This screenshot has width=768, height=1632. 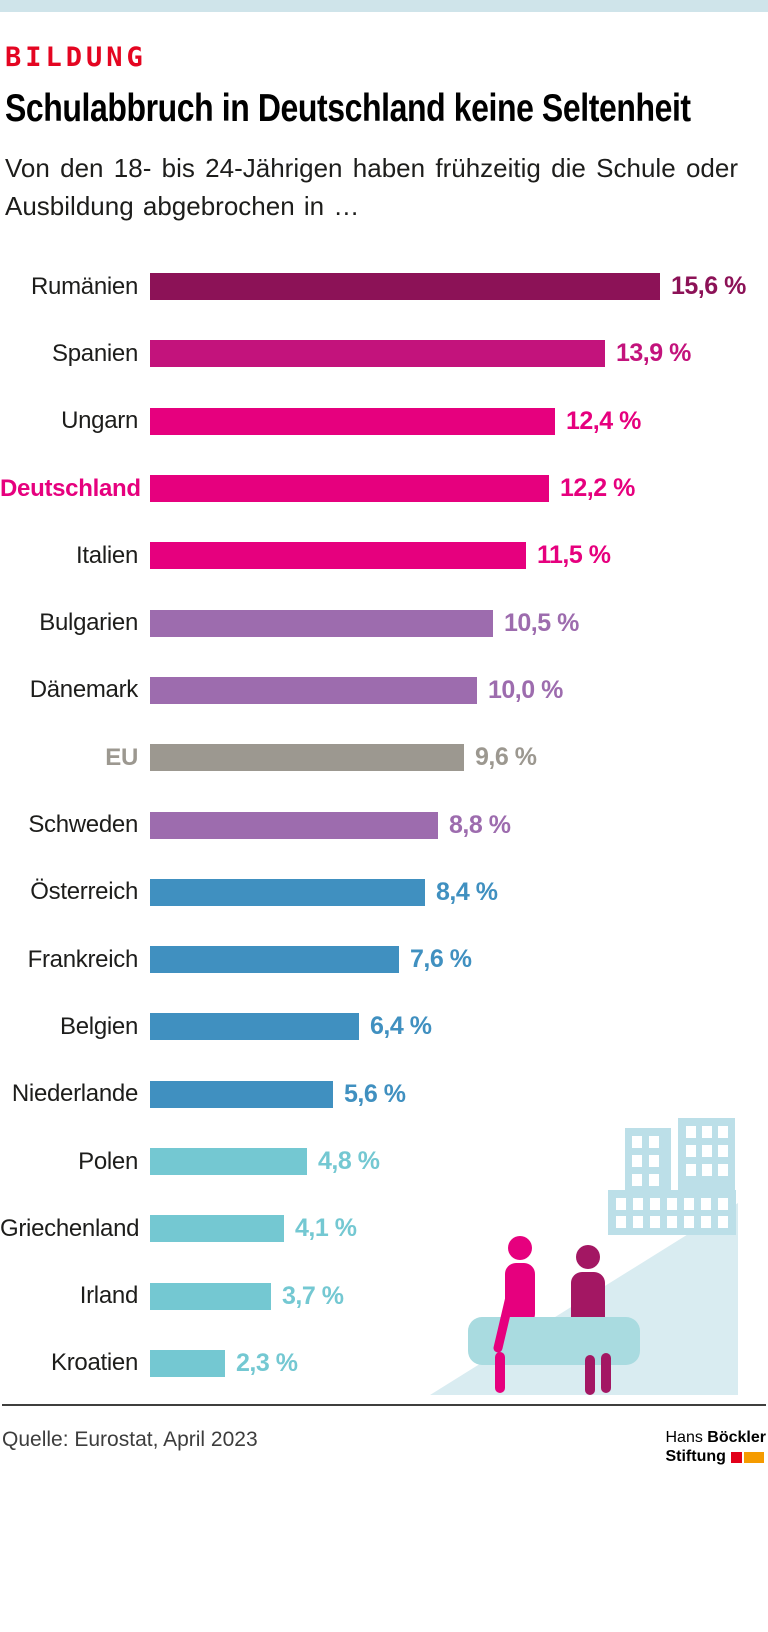 I want to click on country-label: Schweden, so click(x=83, y=825).